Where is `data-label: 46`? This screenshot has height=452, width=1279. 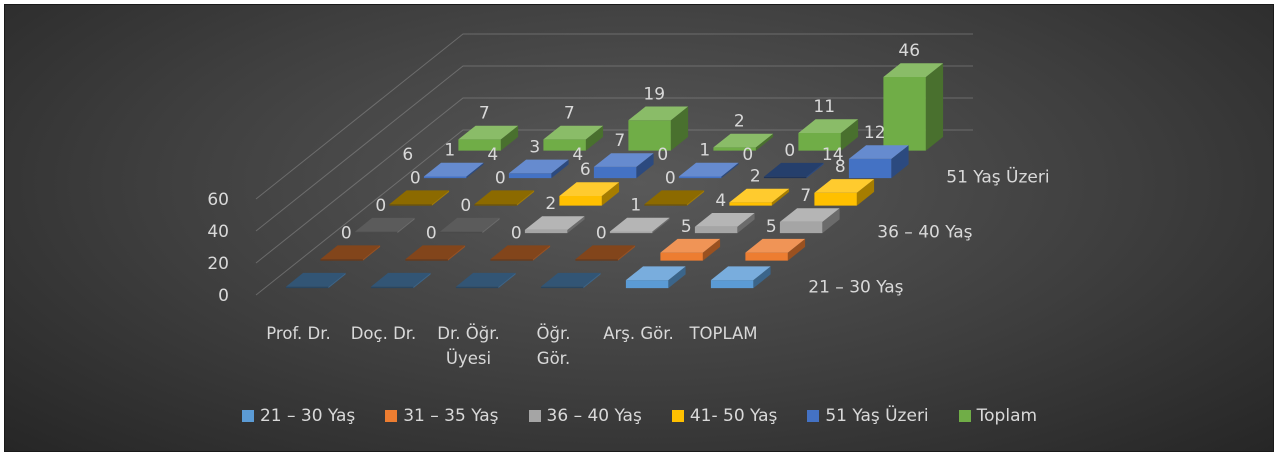
data-label: 46 is located at coordinates (909, 51).